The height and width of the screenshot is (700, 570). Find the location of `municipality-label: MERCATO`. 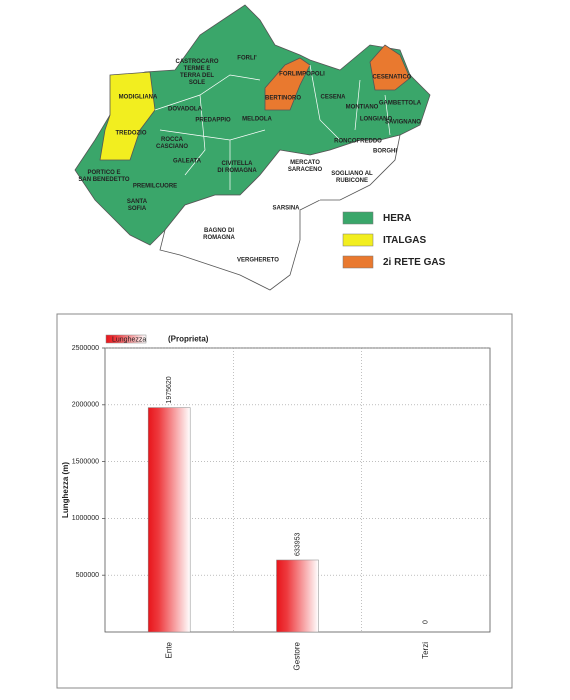

municipality-label: MERCATO is located at coordinates (305, 163).